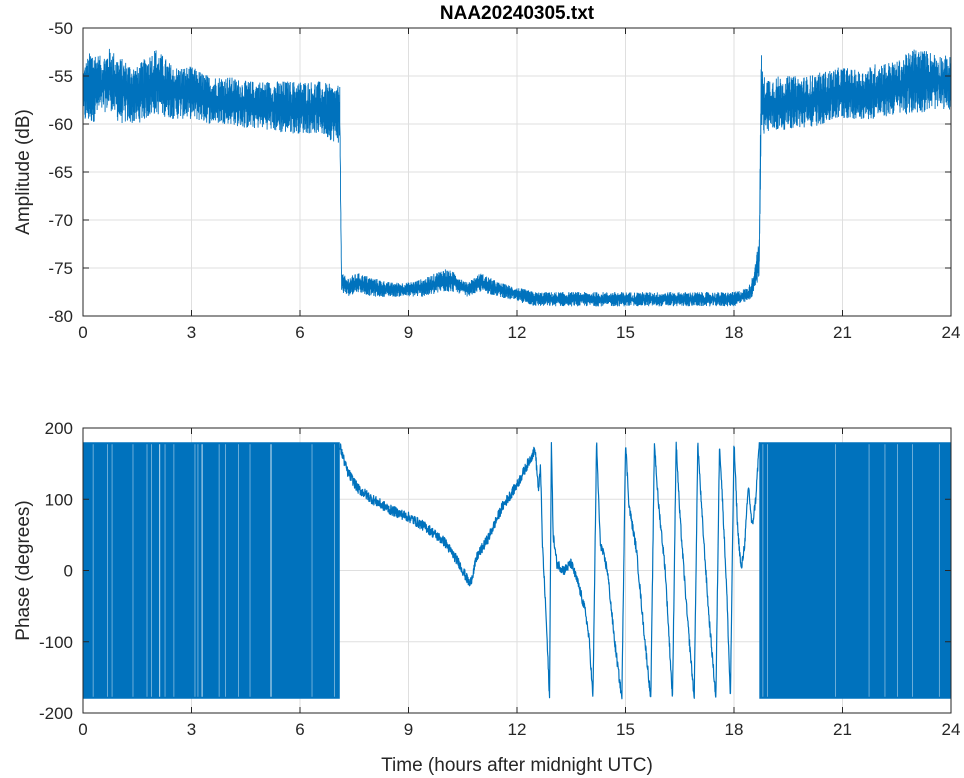  What do you see at coordinates (60, 220) in the screenshot?
I see `y-tick-label: -70` at bounding box center [60, 220].